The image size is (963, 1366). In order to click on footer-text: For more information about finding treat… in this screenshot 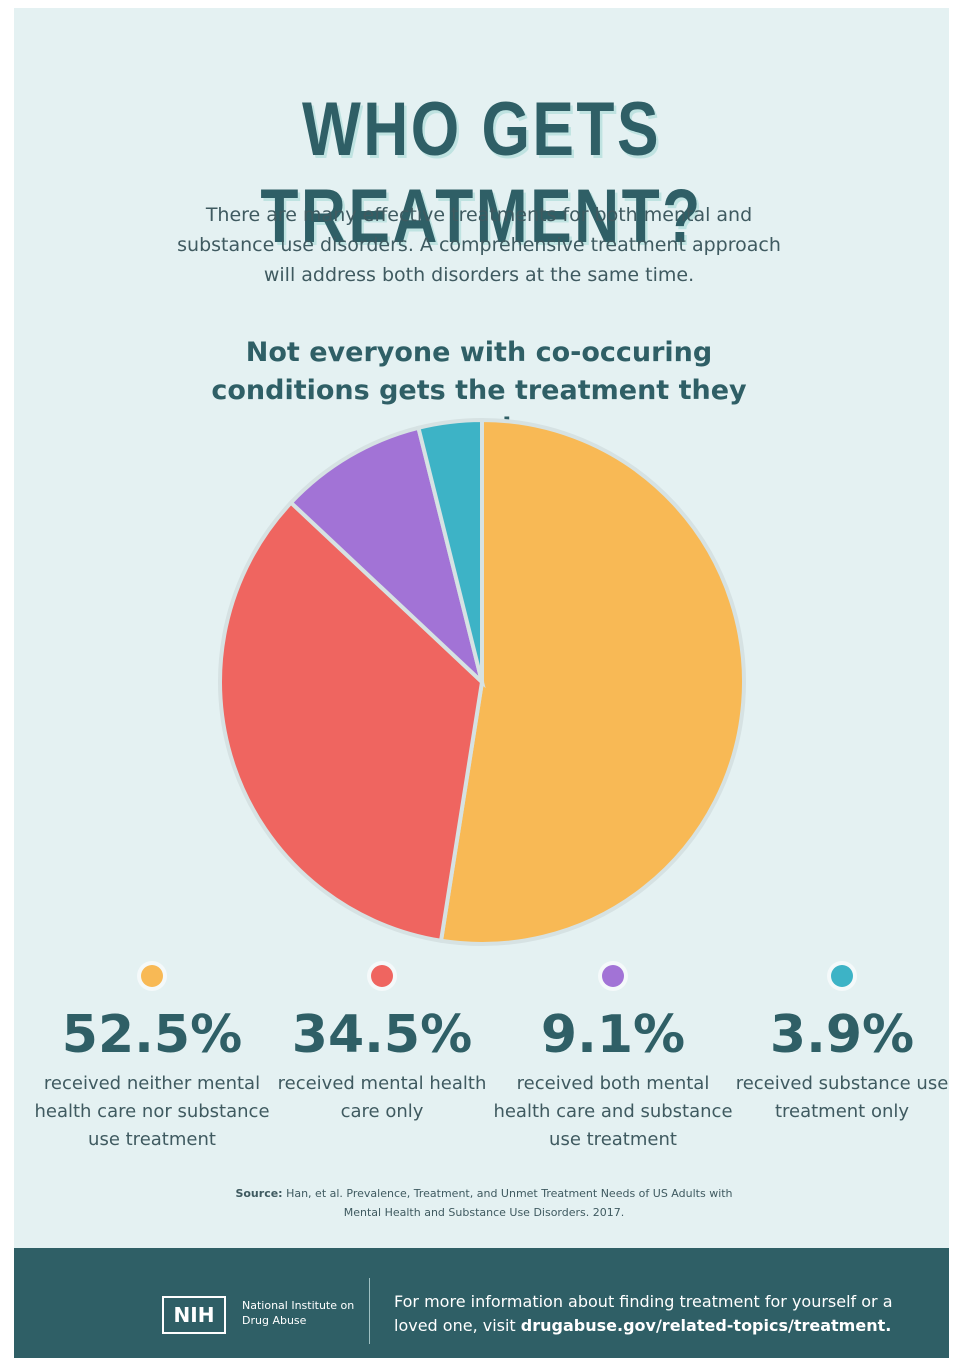, I will do `click(659, 1314)`.